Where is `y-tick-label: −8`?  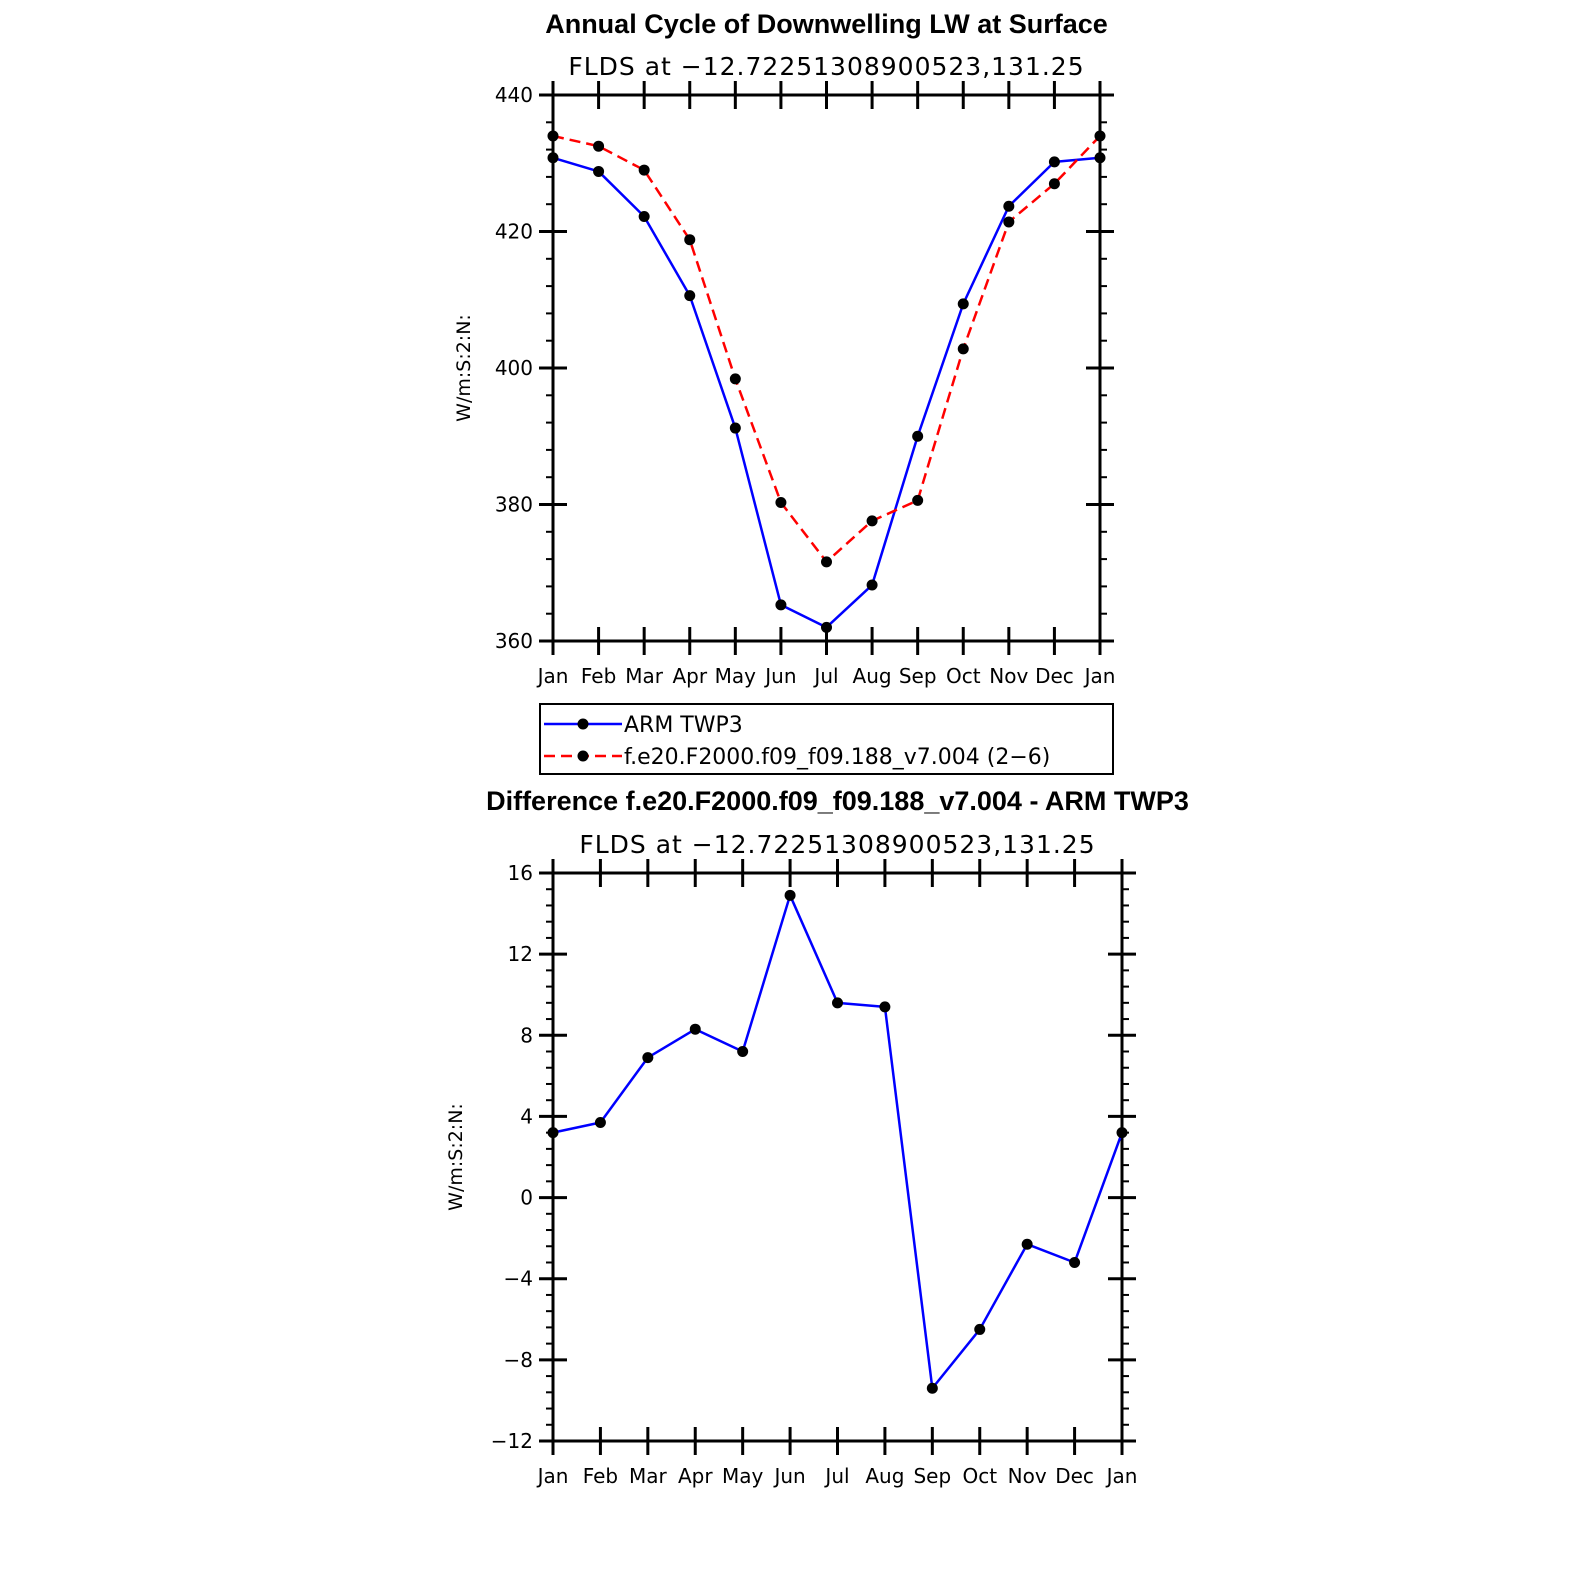
y-tick-label: −8 is located at coordinates (518, 1360).